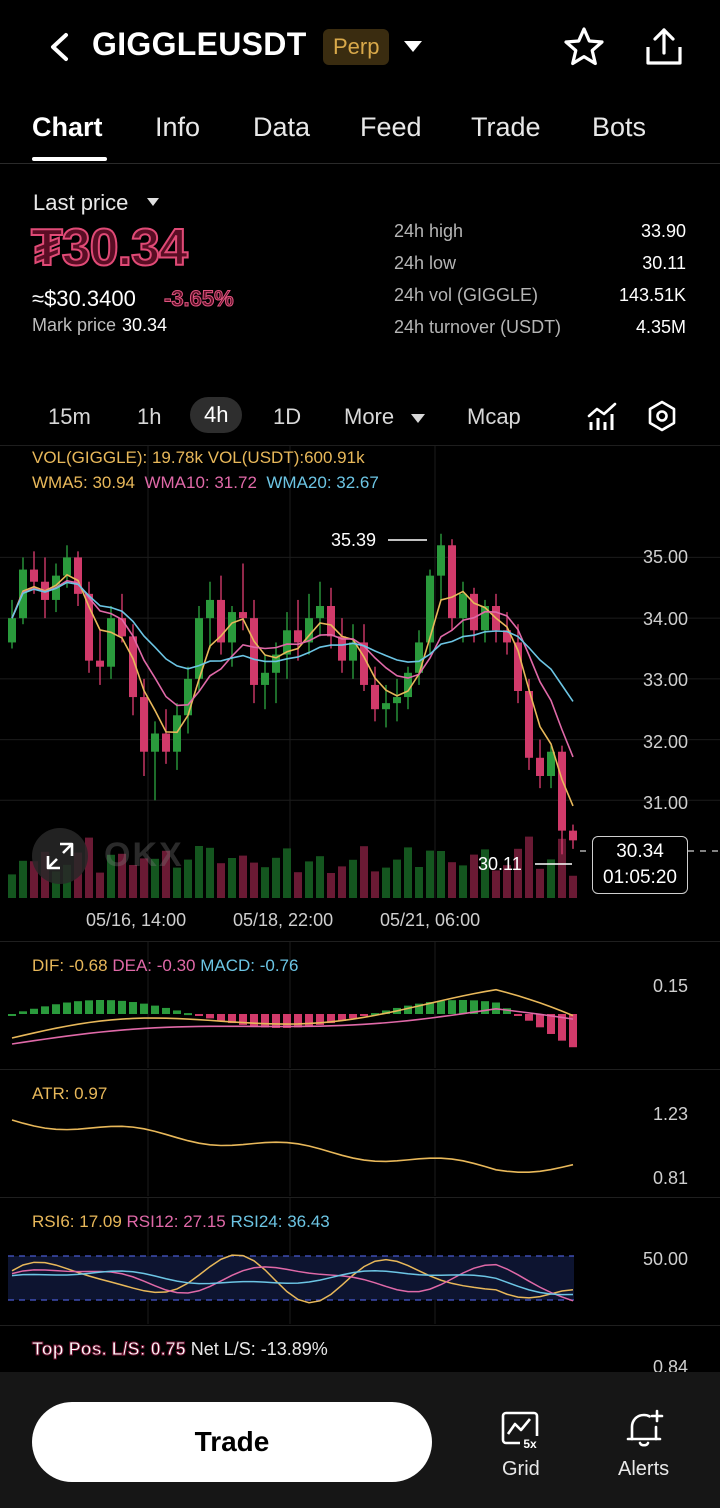 The height and width of the screenshot is (1508, 720). I want to click on share-icon, so click(664, 47).